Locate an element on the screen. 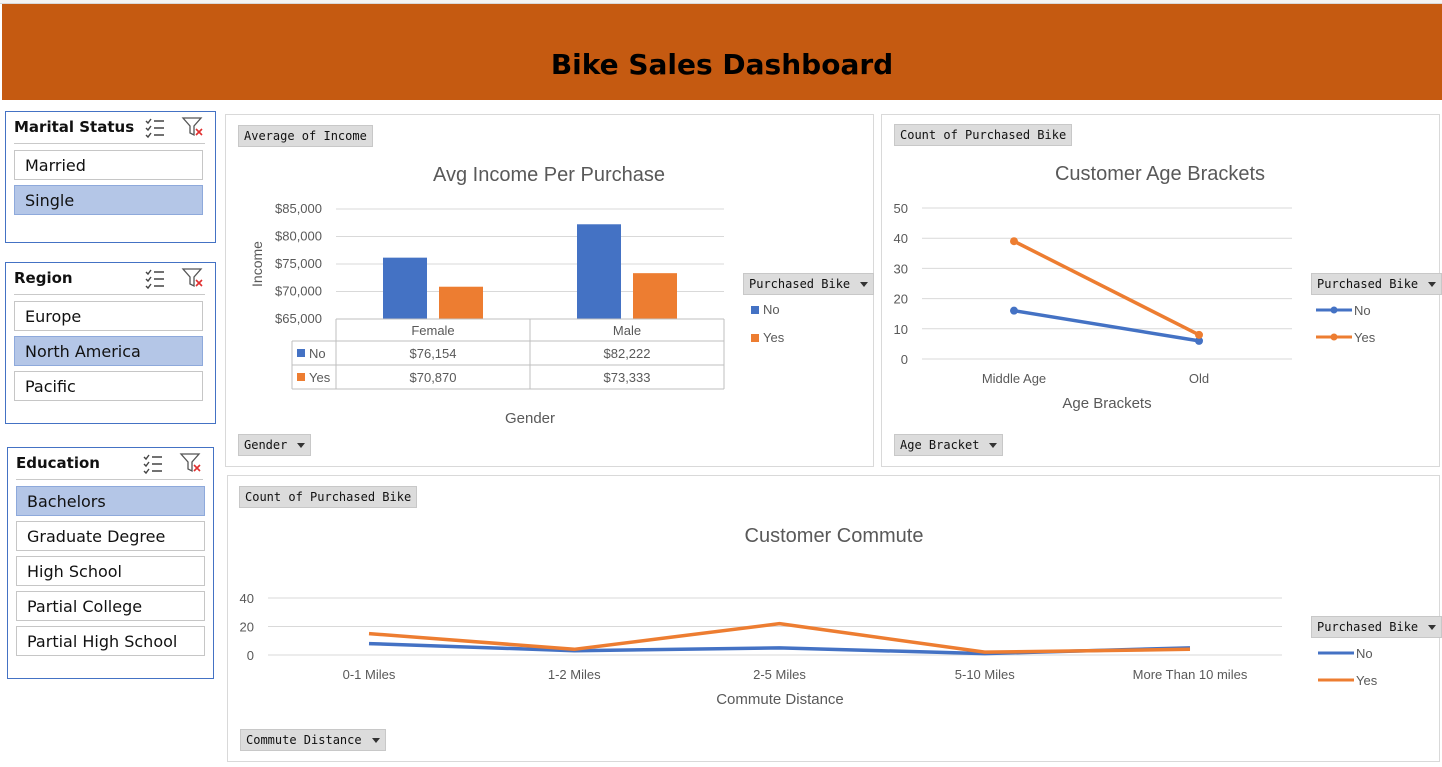  slicer-item: High School is located at coordinates (110, 571).